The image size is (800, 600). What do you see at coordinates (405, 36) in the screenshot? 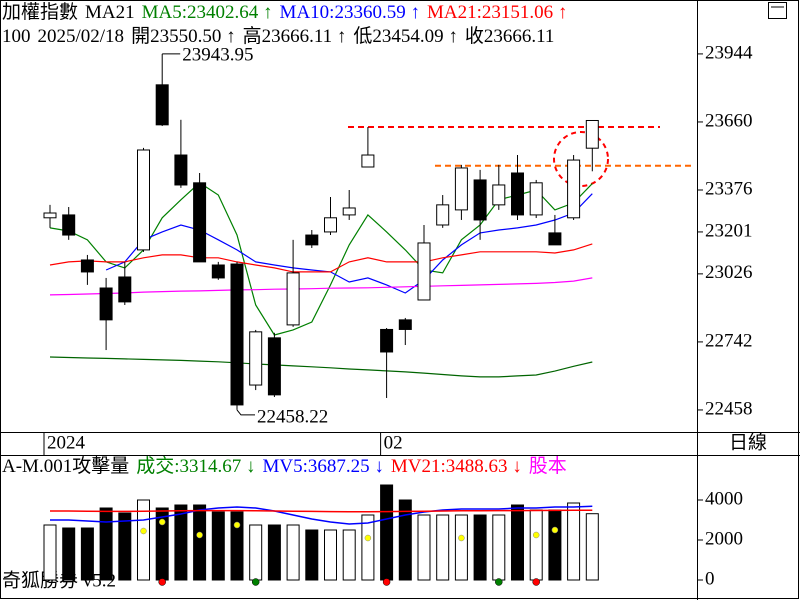
I see `info-item: 低23454.09 ↑` at bounding box center [405, 36].